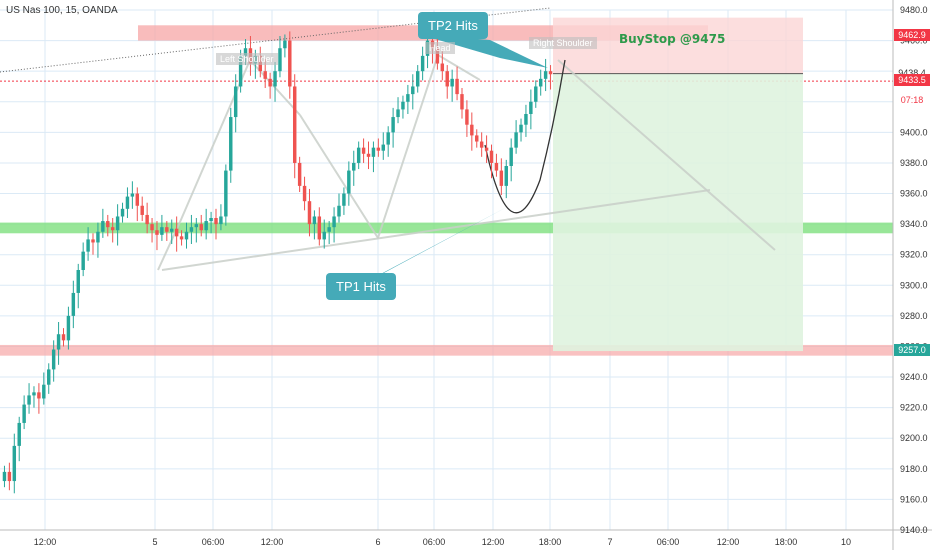 This screenshot has height=550, width=932. I want to click on price-tick-label: 9320.0, so click(914, 255).